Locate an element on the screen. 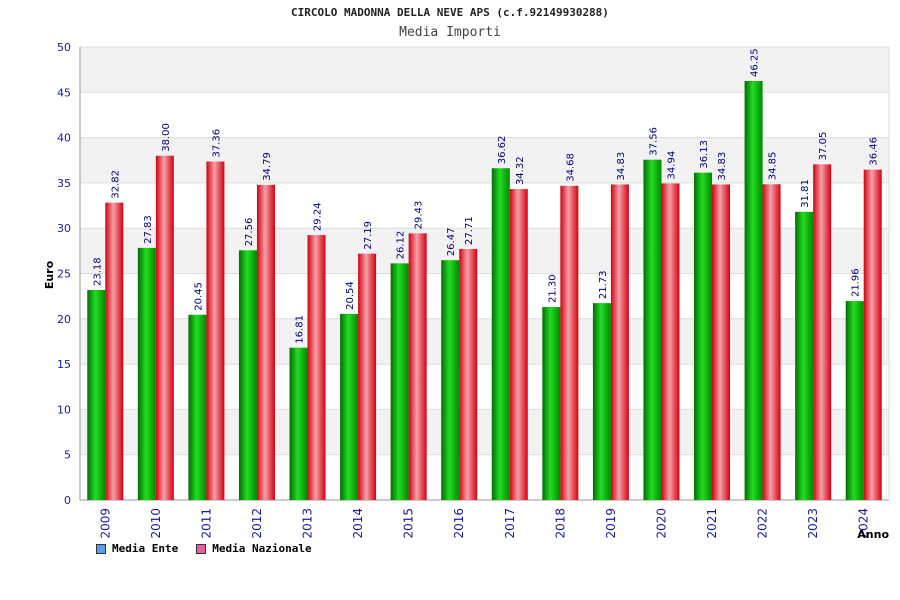  data-label: 36.13 is located at coordinates (704, 154).